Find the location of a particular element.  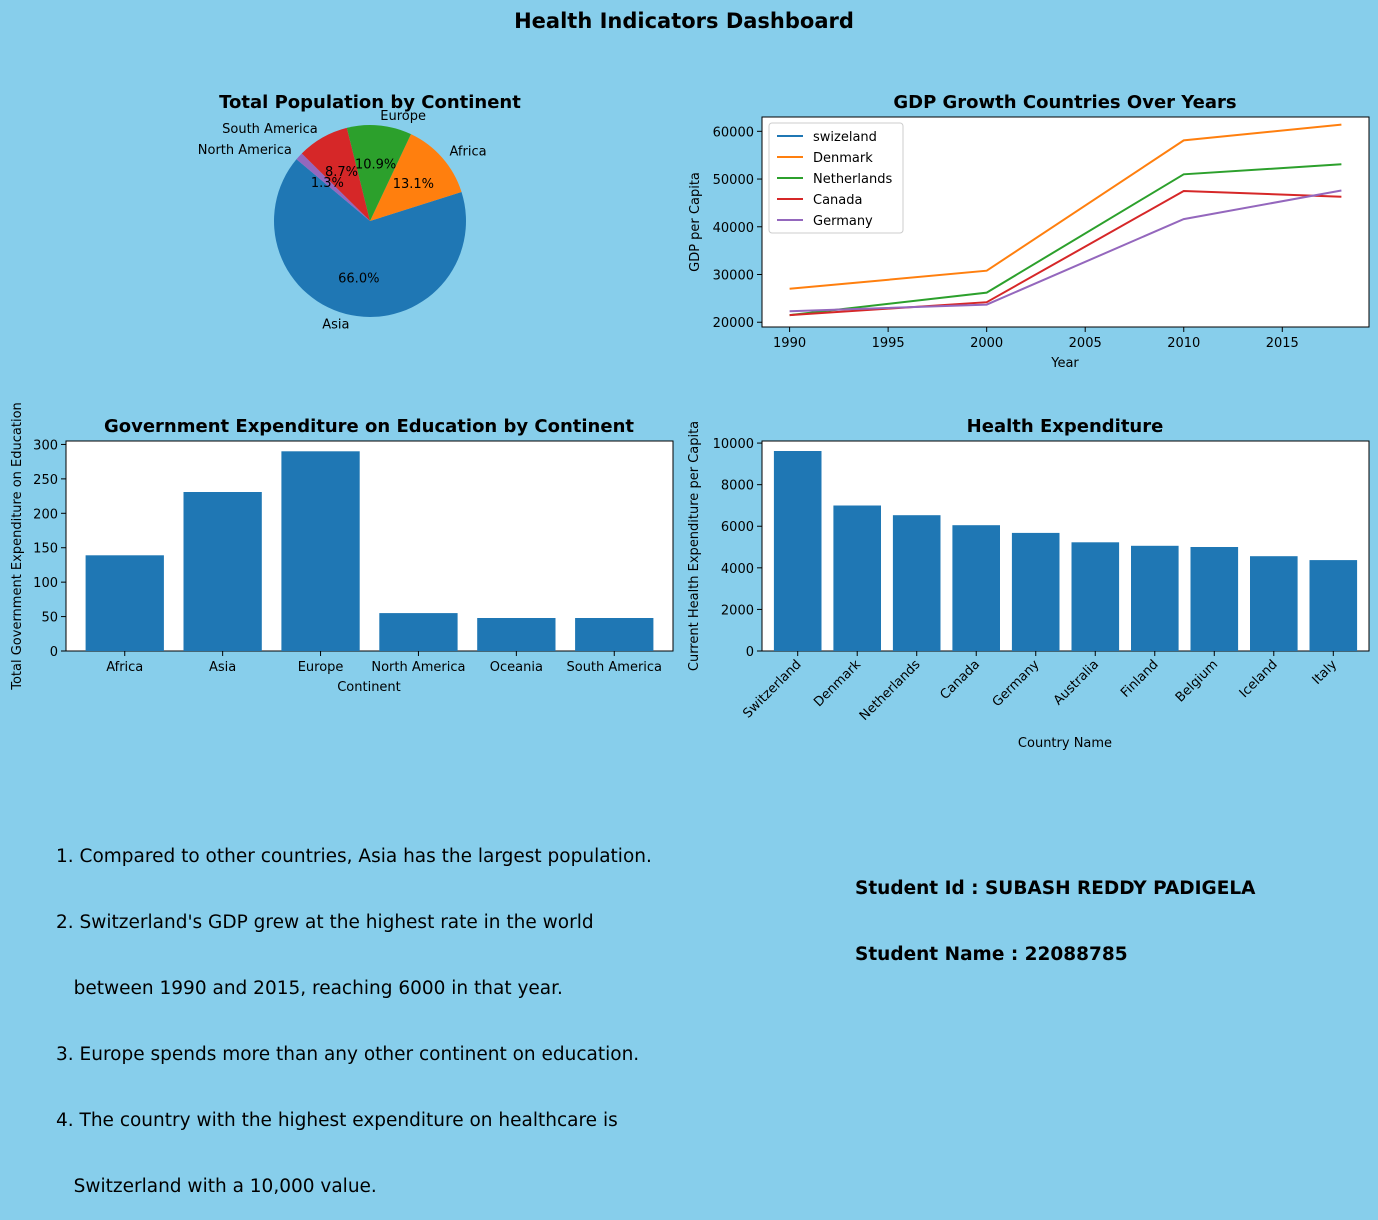

pie-label: Africa is located at coordinates (468, 152).